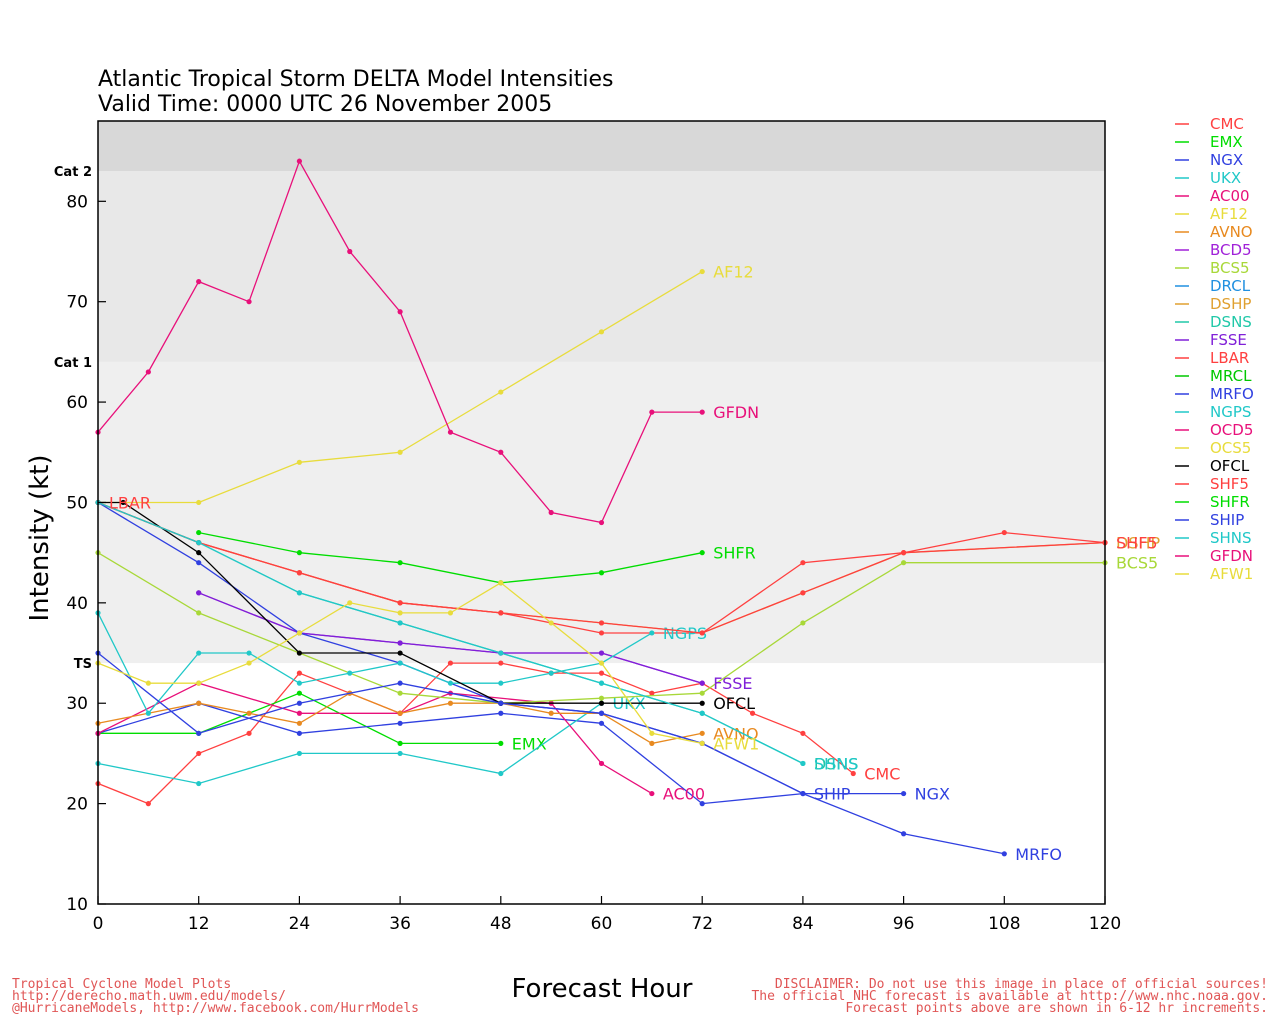 The image size is (1280, 1024). What do you see at coordinates (77, 704) in the screenshot?
I see `y-tick-label: 30` at bounding box center [77, 704].